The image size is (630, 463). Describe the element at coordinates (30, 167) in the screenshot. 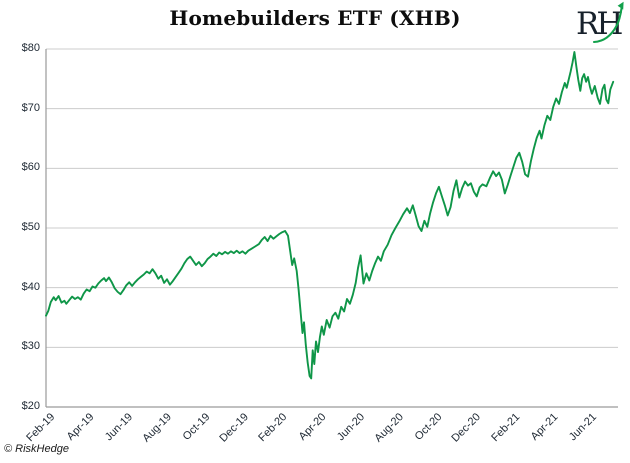

I see `y-axis-tick-label: $60` at that location.